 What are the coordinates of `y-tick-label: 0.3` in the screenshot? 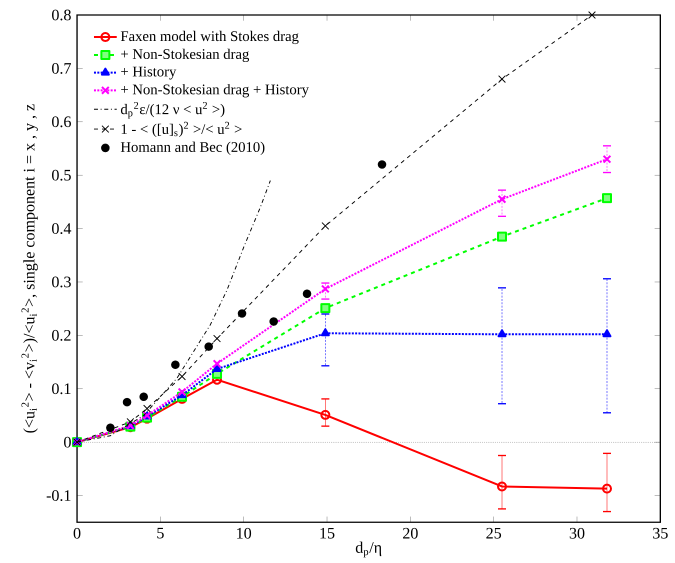 It's located at (61, 282).